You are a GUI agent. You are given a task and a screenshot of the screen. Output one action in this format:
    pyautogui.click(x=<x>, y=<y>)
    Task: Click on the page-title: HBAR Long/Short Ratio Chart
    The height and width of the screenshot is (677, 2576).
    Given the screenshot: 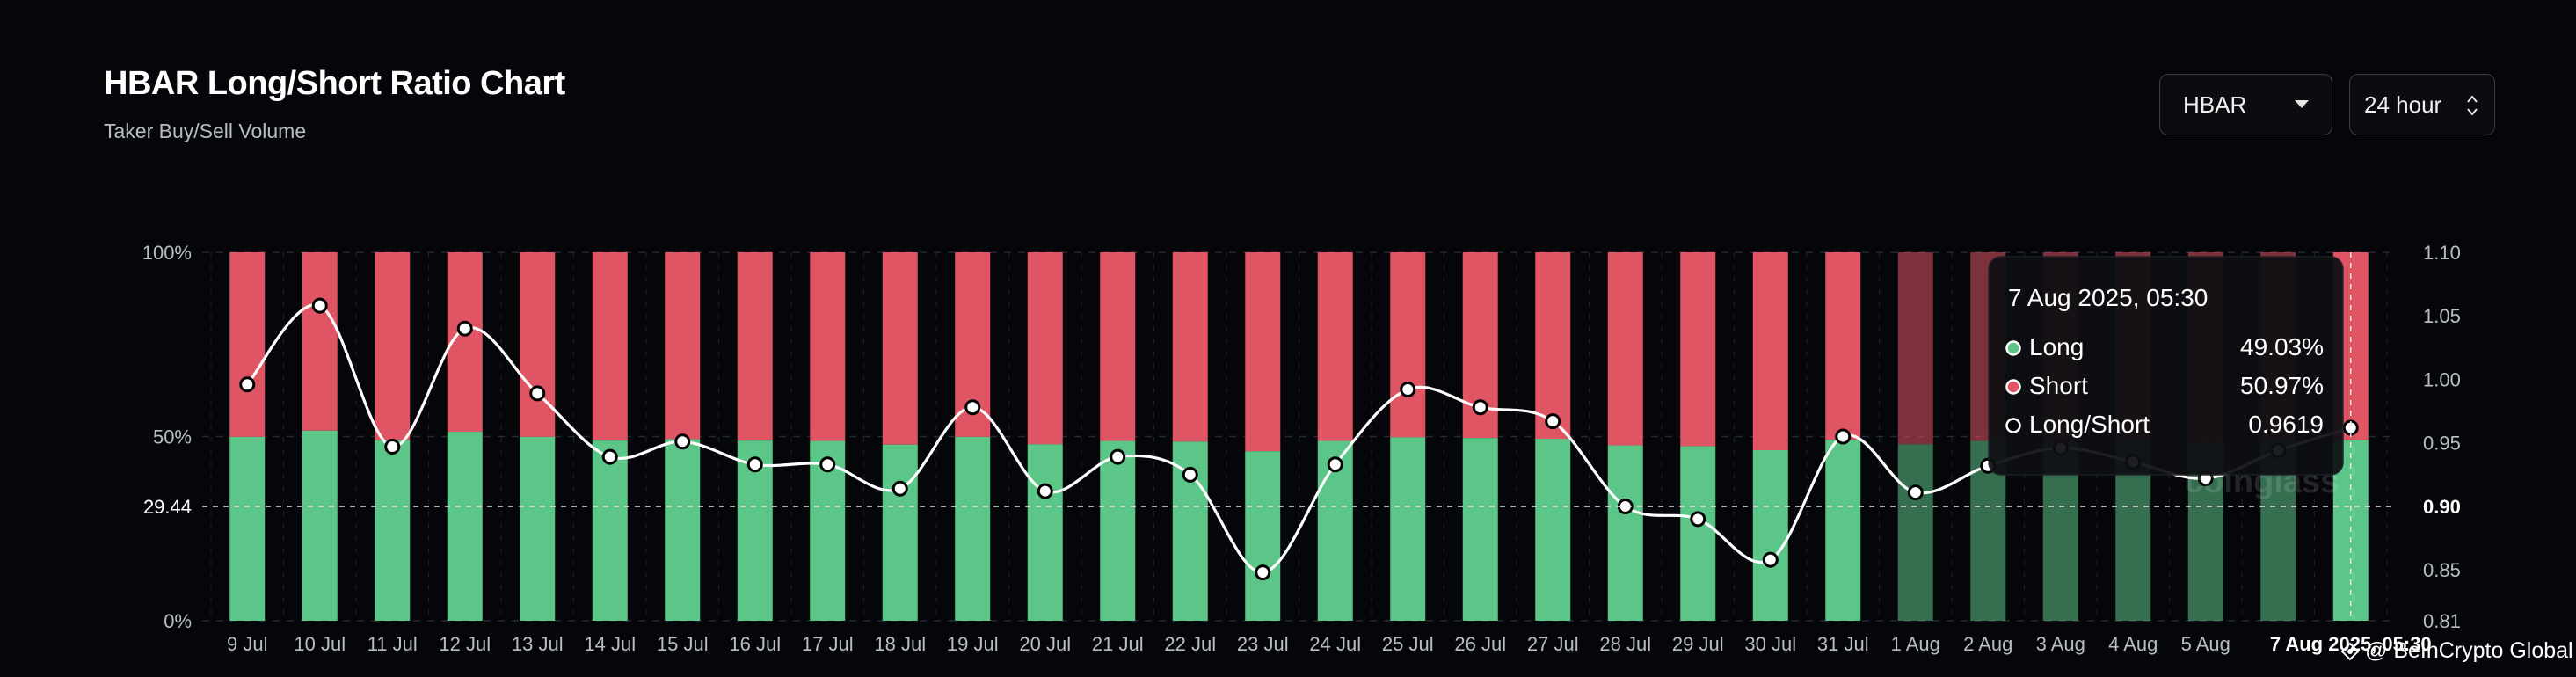 What is the action you would take?
    pyautogui.click(x=334, y=84)
    